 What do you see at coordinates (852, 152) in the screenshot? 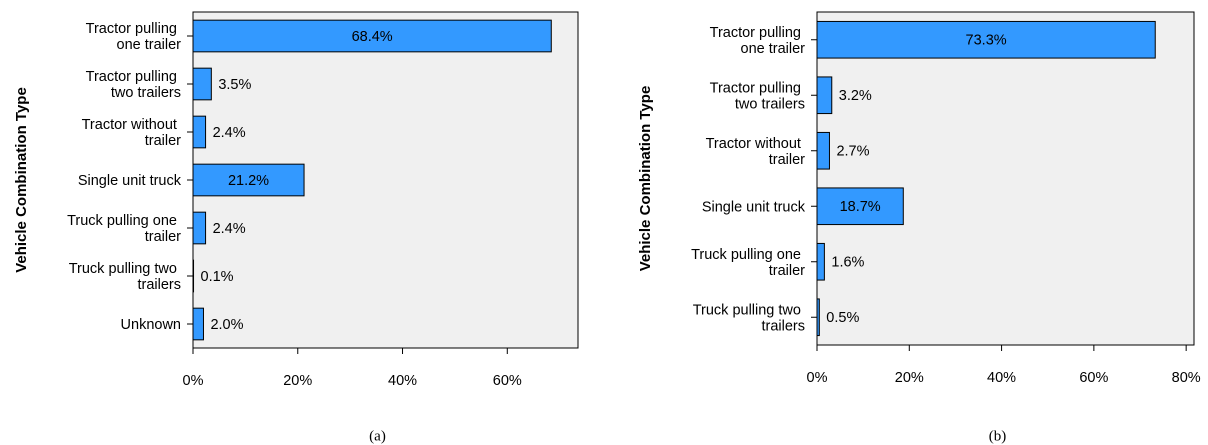
I see `value-label: 2.7%` at bounding box center [852, 152].